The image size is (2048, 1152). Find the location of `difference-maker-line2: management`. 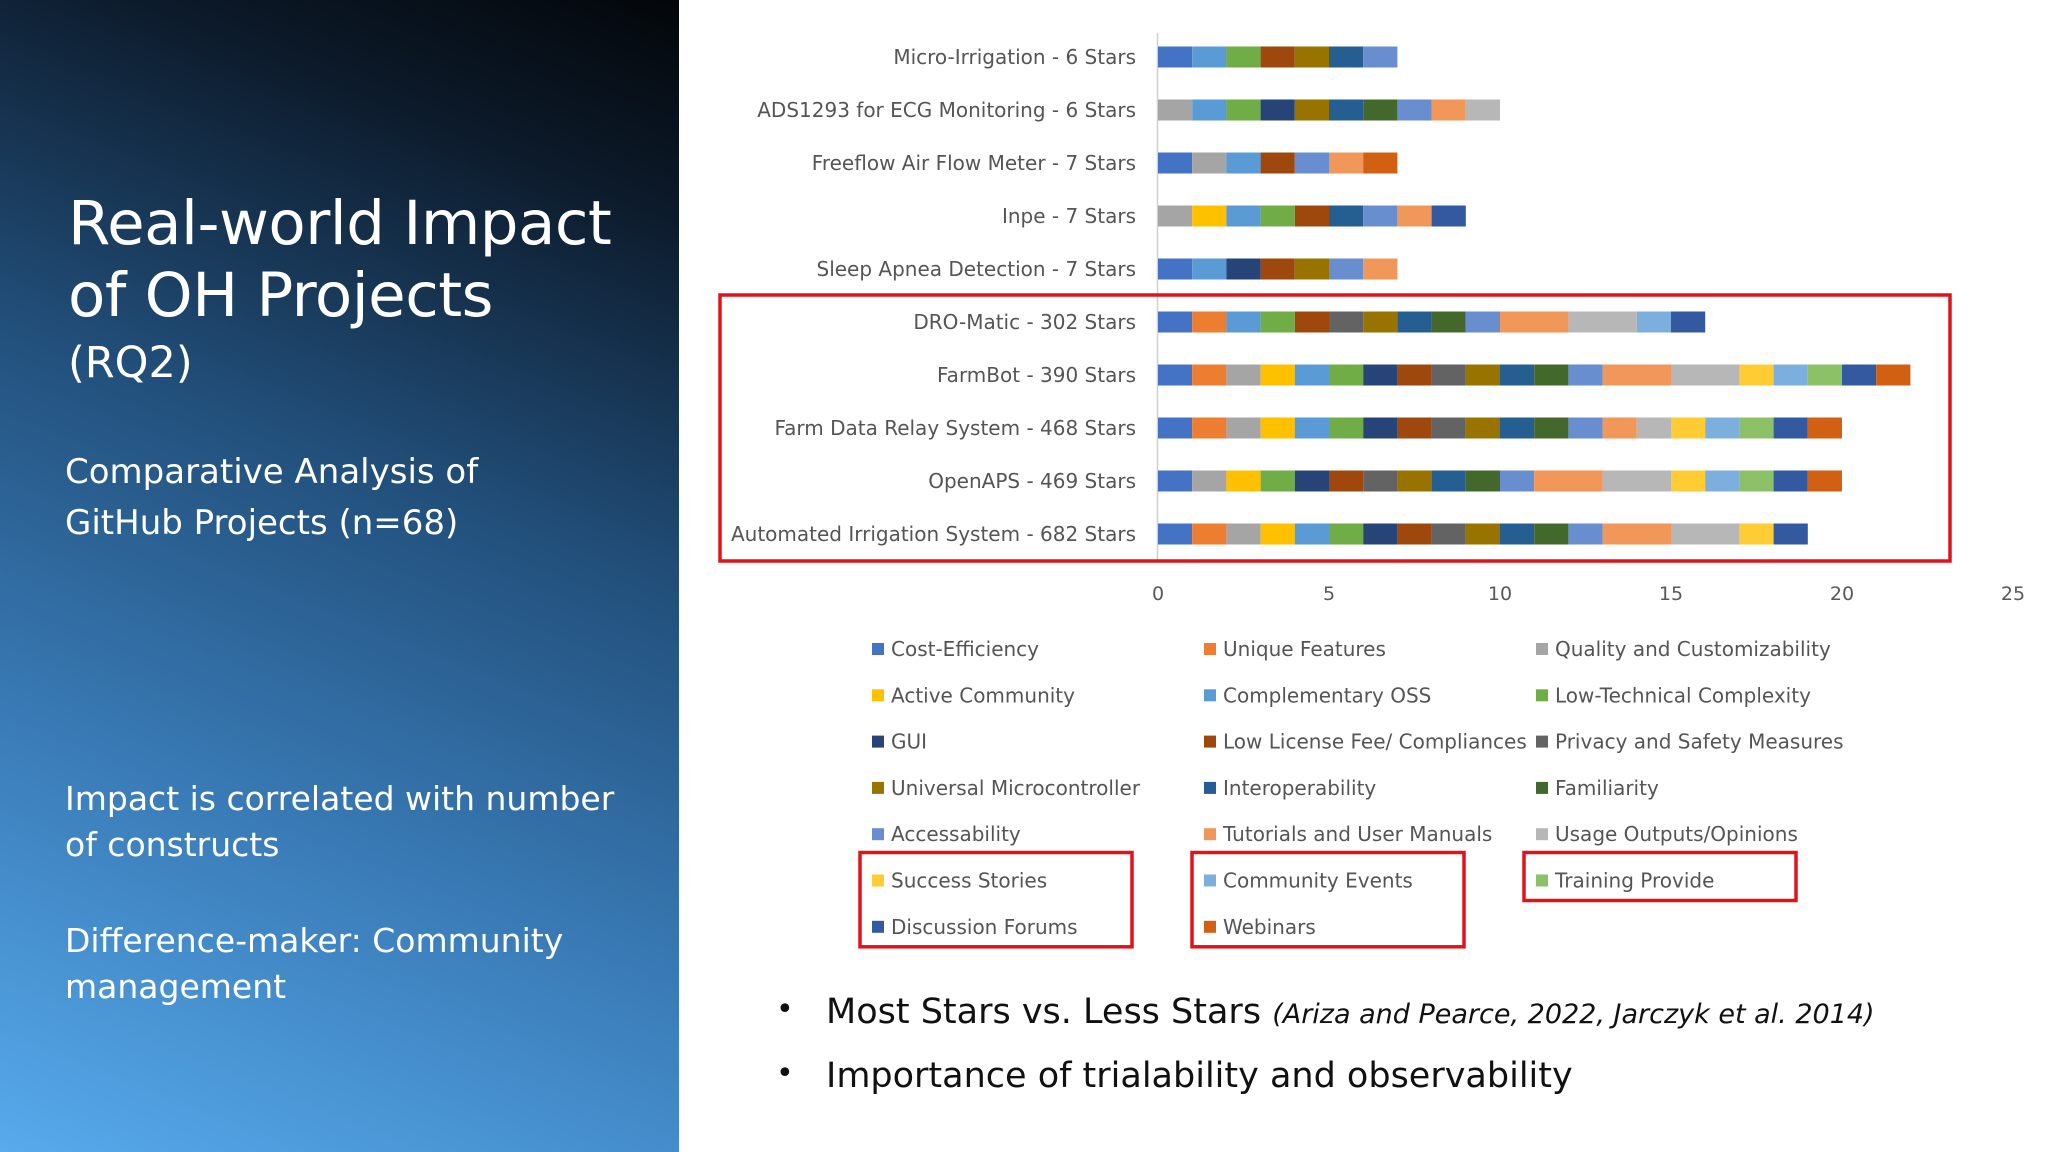

difference-maker-line2: management is located at coordinates (176, 986).